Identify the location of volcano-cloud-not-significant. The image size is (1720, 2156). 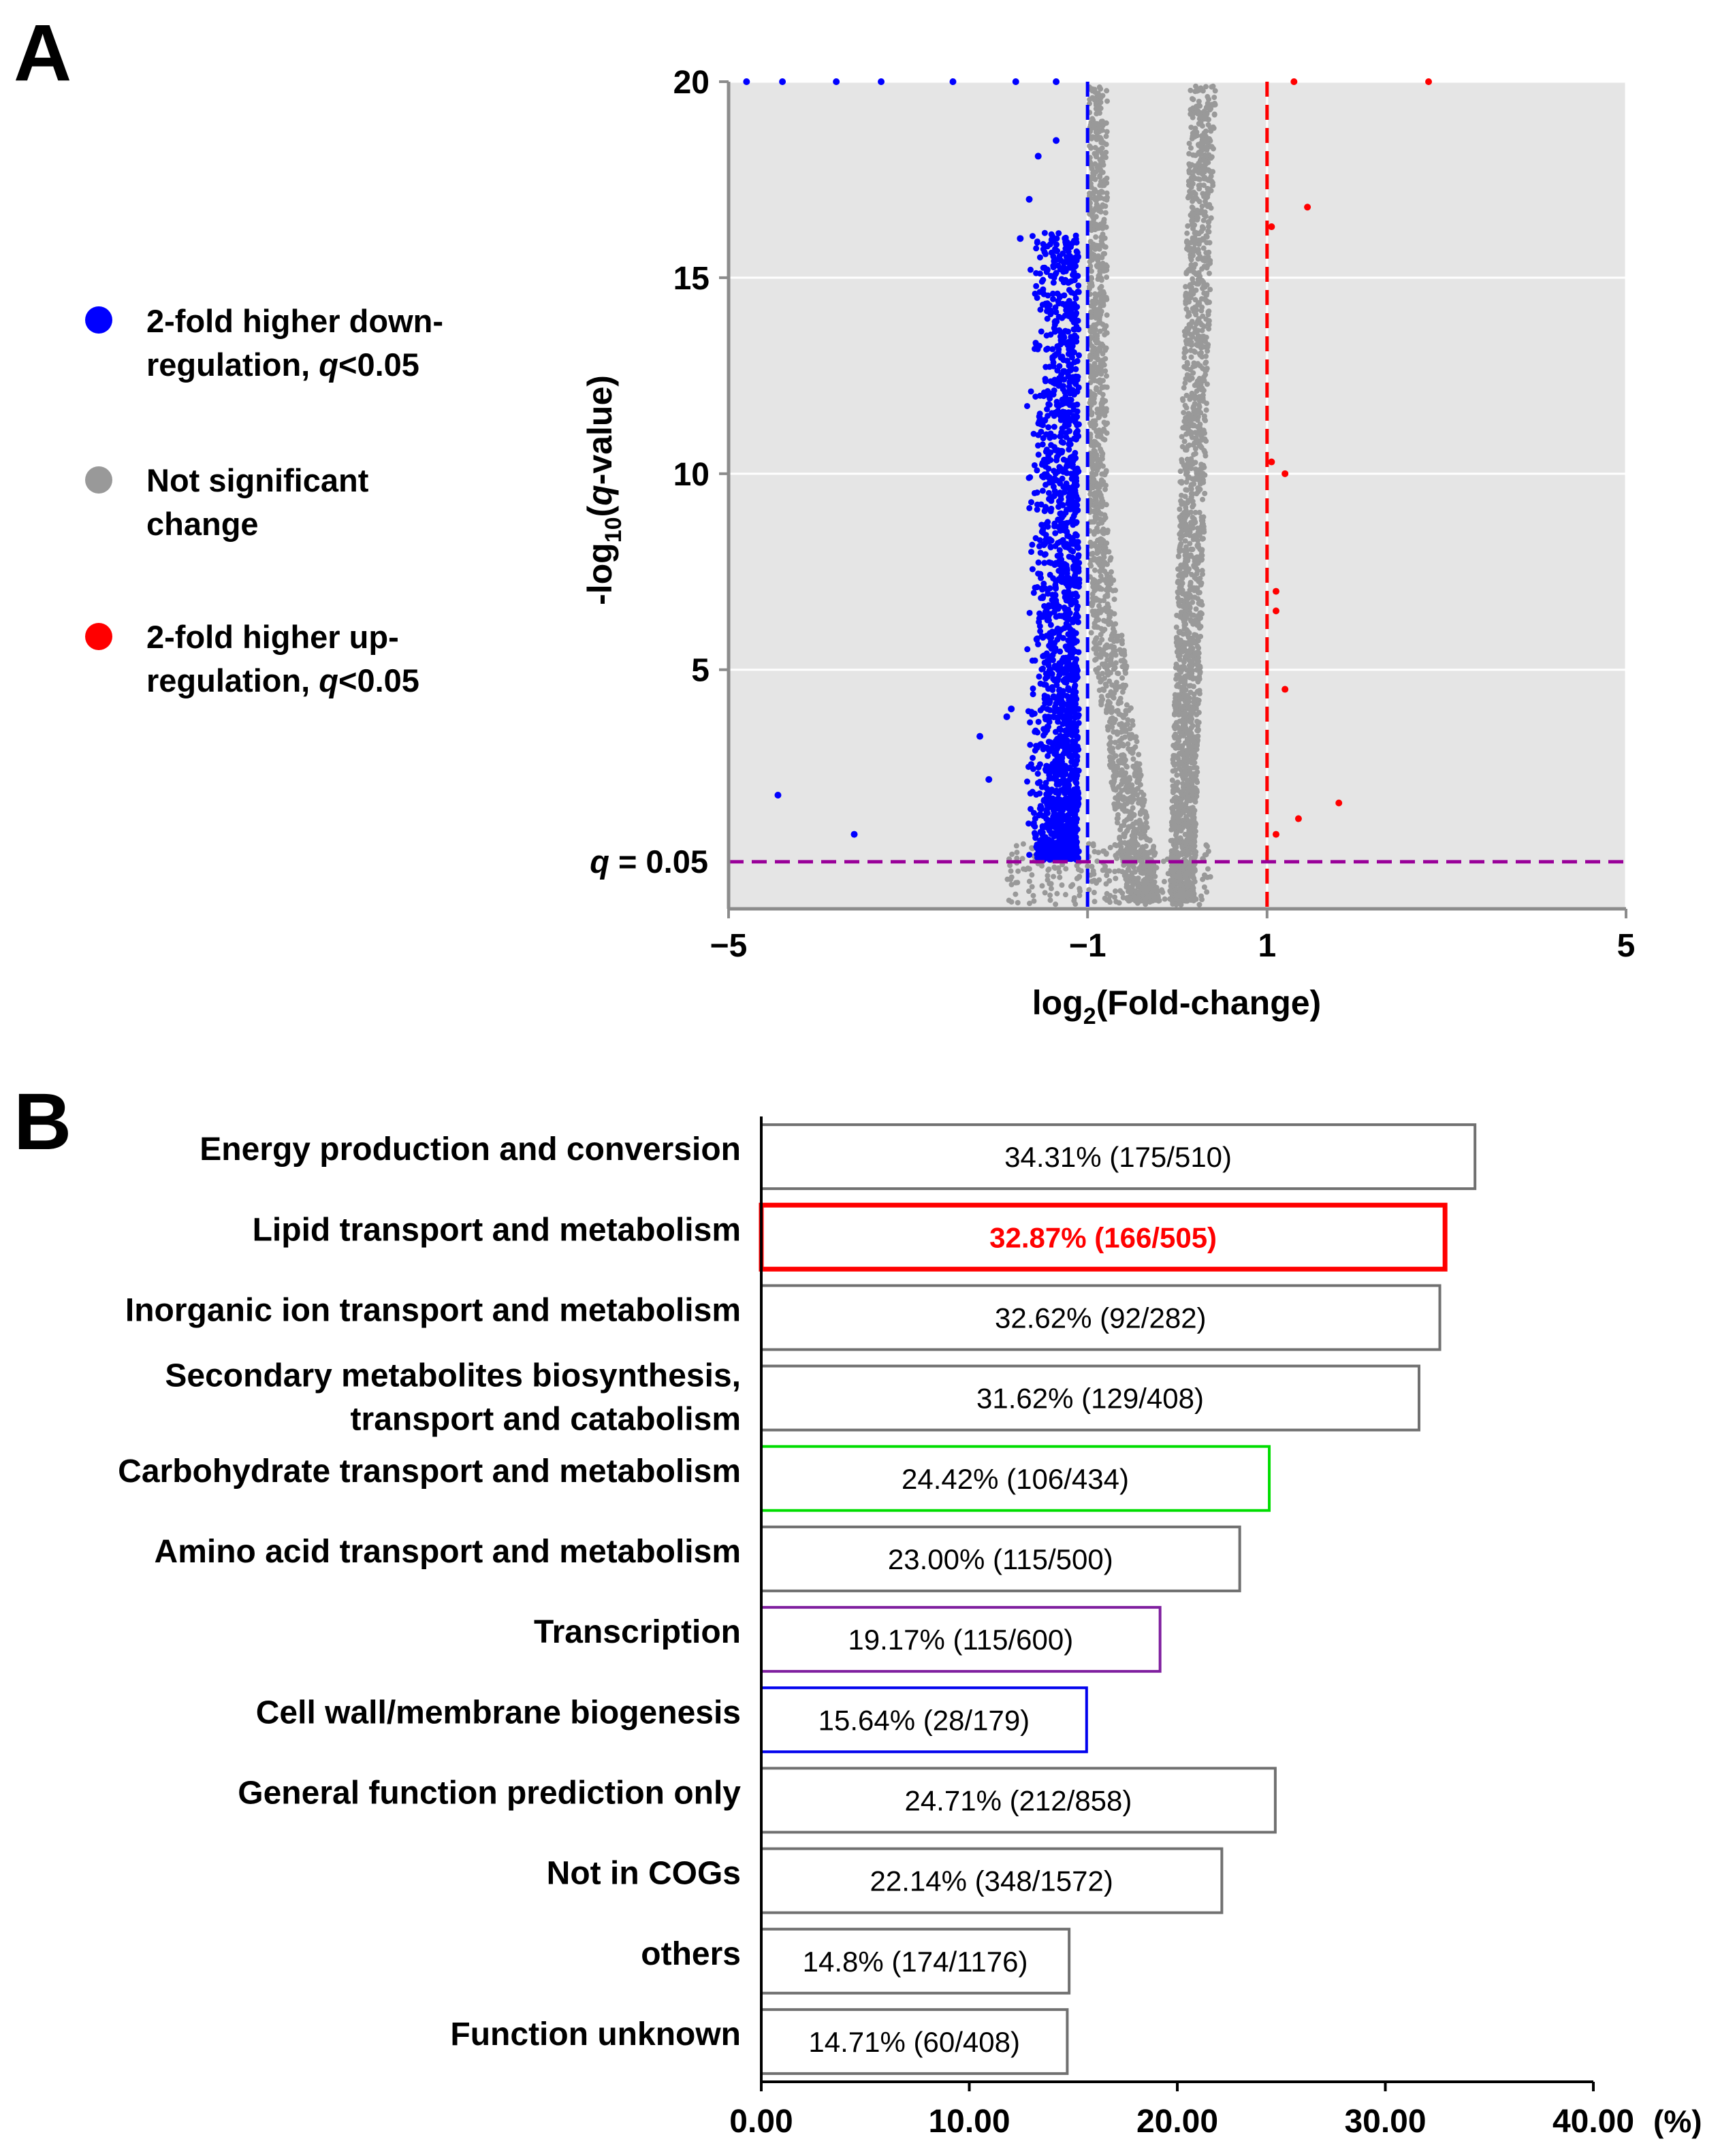
(1111, 495).